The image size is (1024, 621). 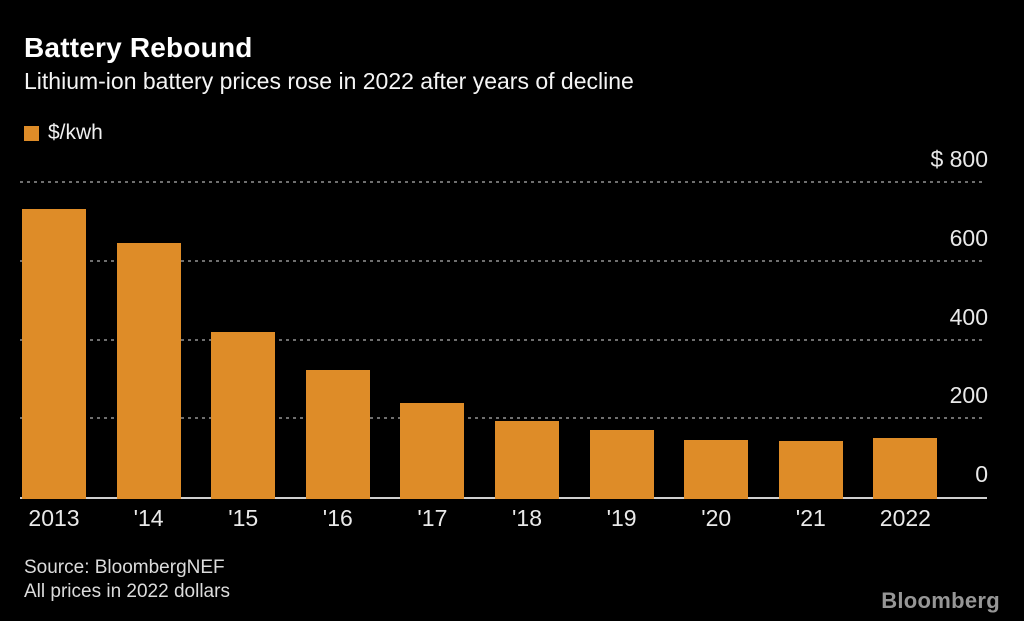 I want to click on bar-2013, so click(x=54, y=353).